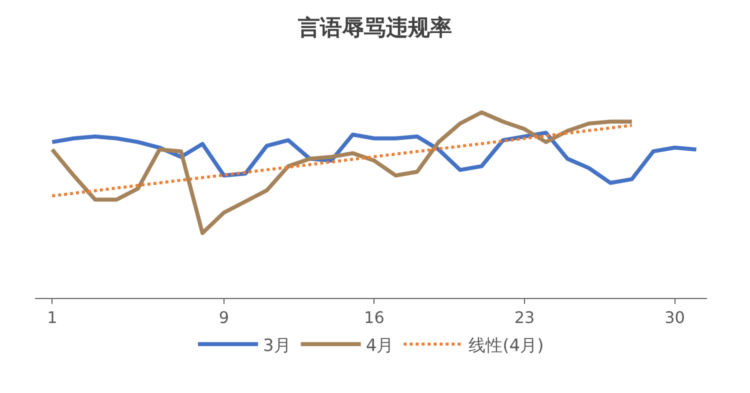 This screenshot has width=750, height=393. Describe the element at coordinates (277, 346) in the screenshot. I see `legend-label: 3月` at that location.